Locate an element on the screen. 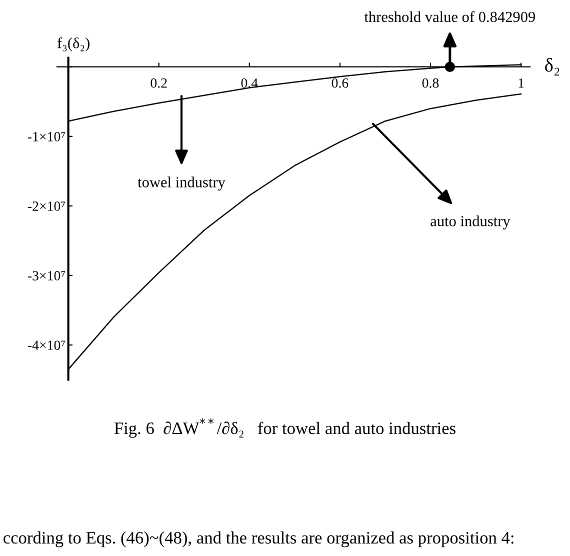  x-tick-label: 0.2 is located at coordinates (158, 83).